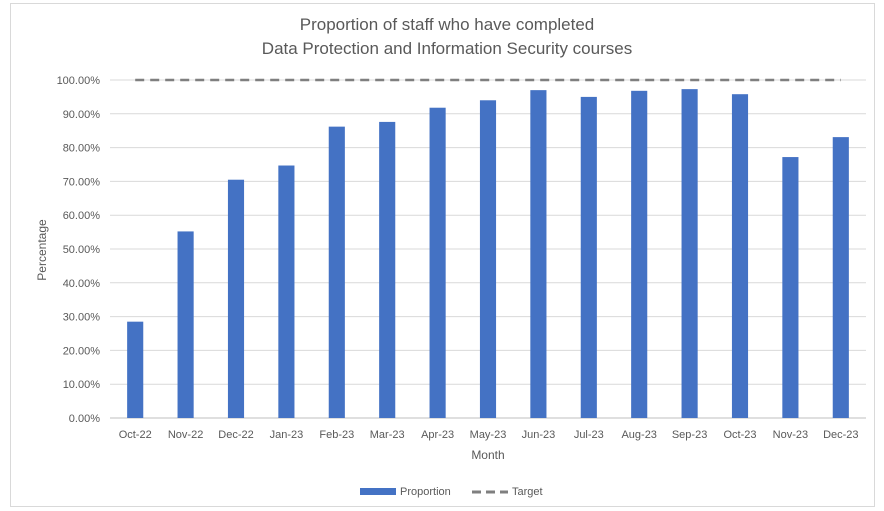 The image size is (884, 511). Describe the element at coordinates (638, 435) in the screenshot. I see `x-tick-label: Aug-23` at that location.